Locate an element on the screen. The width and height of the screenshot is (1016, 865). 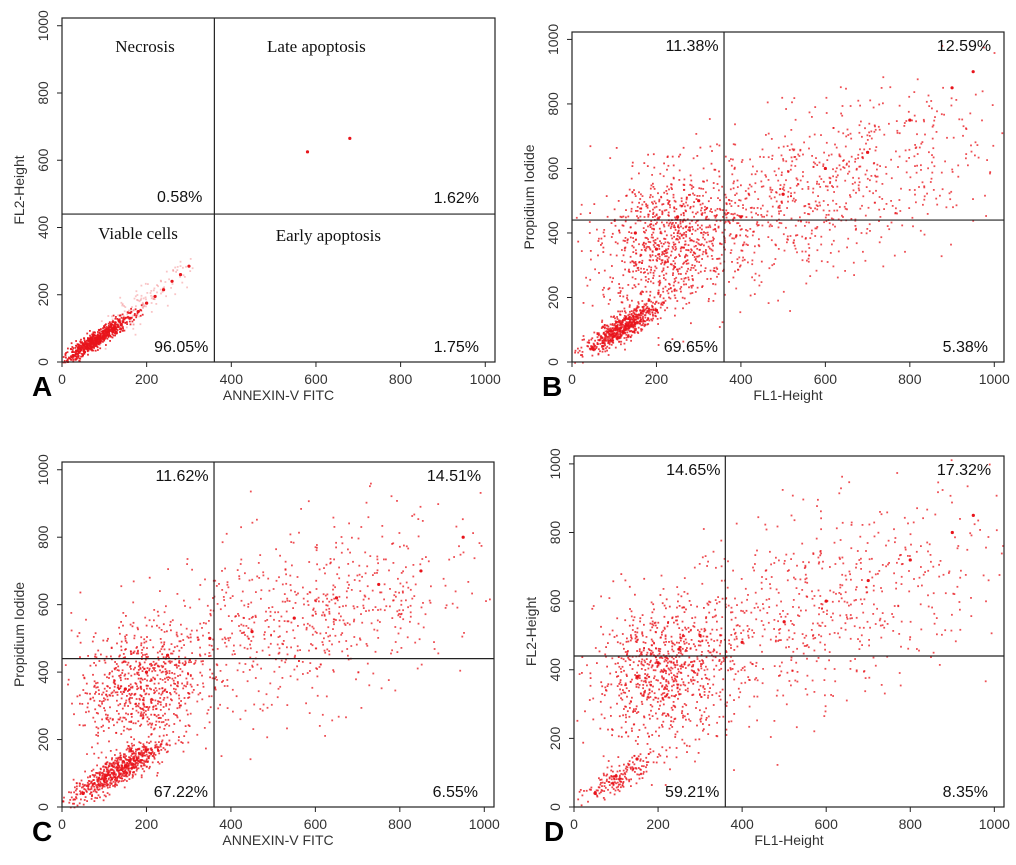
pct-upper-left: 14.65% is located at coordinates (693, 470).